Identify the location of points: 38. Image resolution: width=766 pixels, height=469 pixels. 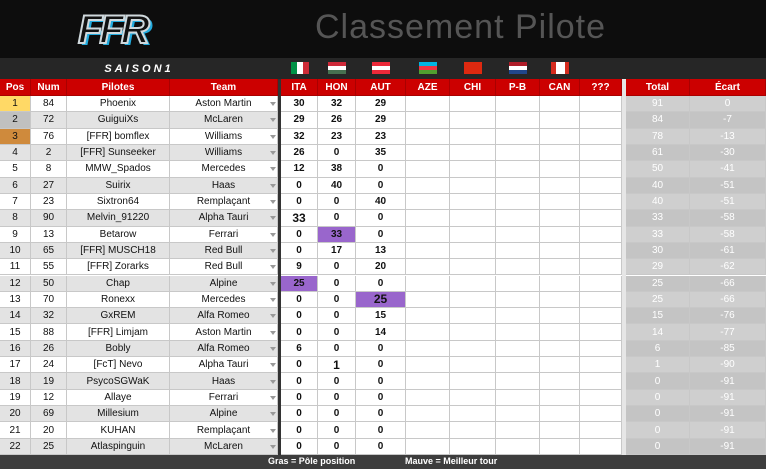
(337, 169).